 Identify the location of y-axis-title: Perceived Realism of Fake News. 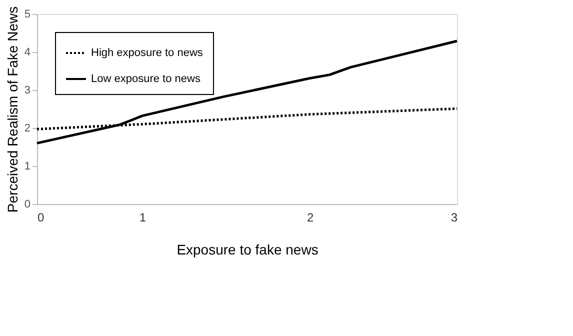
(12, 109).